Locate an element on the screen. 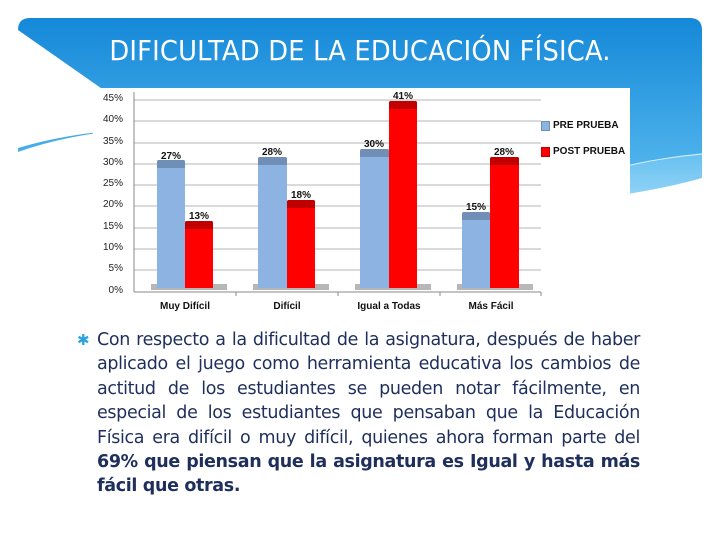 The image size is (720, 540). bar-pre-dificil is located at coordinates (272, 222).